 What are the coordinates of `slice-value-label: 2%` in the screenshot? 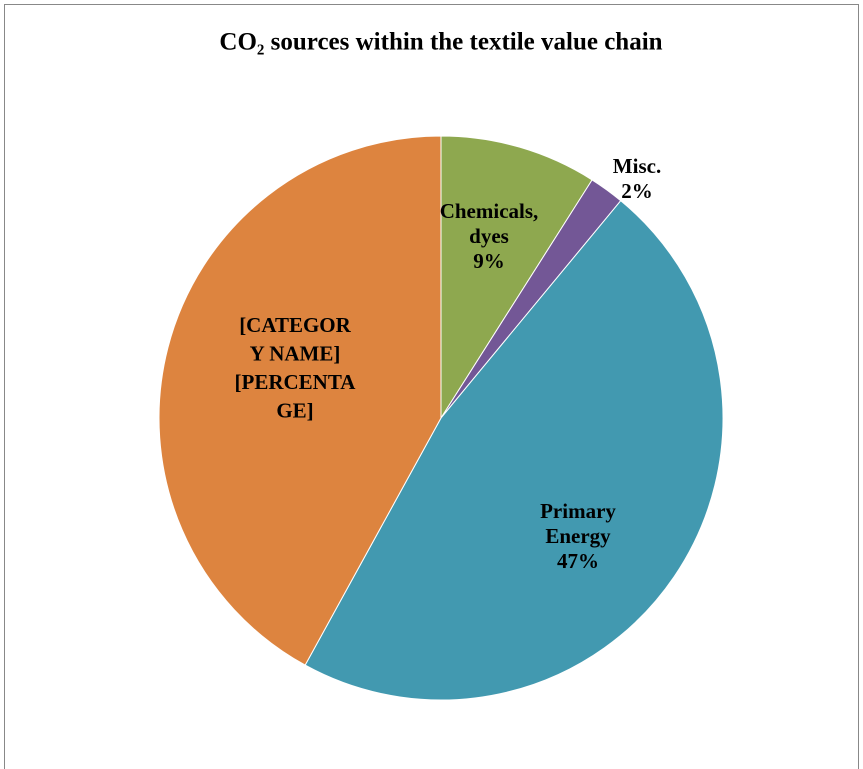 It's located at (637, 191).